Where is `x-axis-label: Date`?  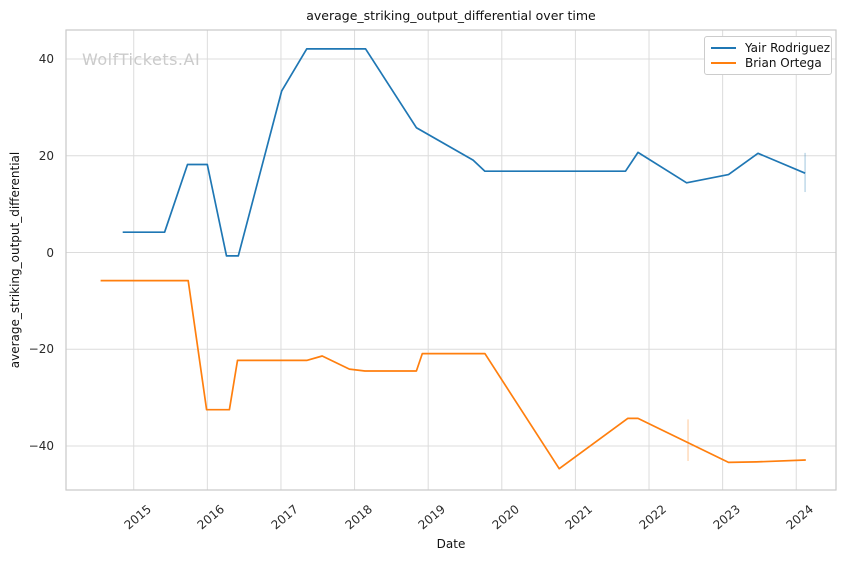
x-axis-label: Date is located at coordinates (451, 544).